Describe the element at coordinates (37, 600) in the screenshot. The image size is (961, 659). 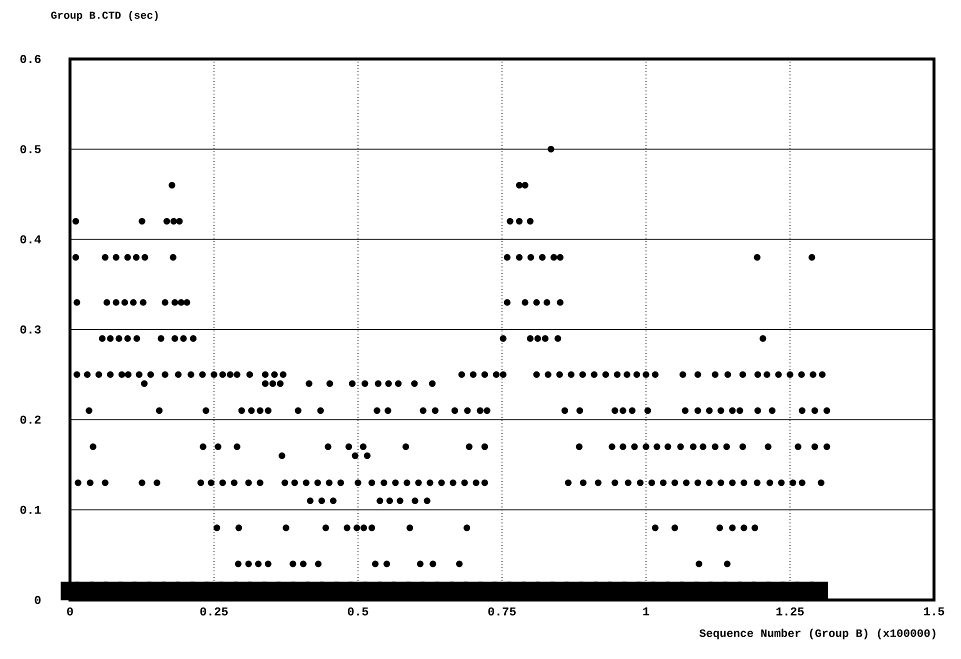
I see `y-tick-label: 0` at that location.